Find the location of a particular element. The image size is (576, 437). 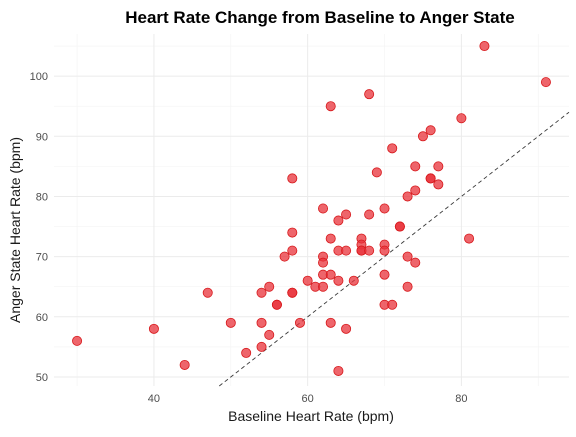

y-tick-label: 60 is located at coordinates (42, 318).